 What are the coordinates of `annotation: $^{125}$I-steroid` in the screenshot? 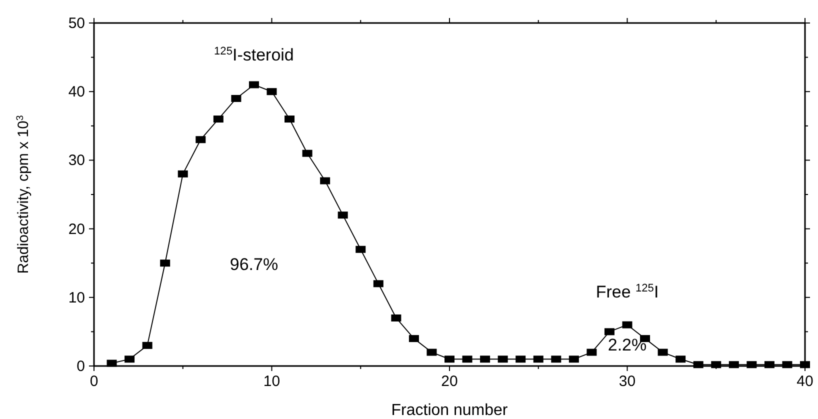 It's located at (254, 55).